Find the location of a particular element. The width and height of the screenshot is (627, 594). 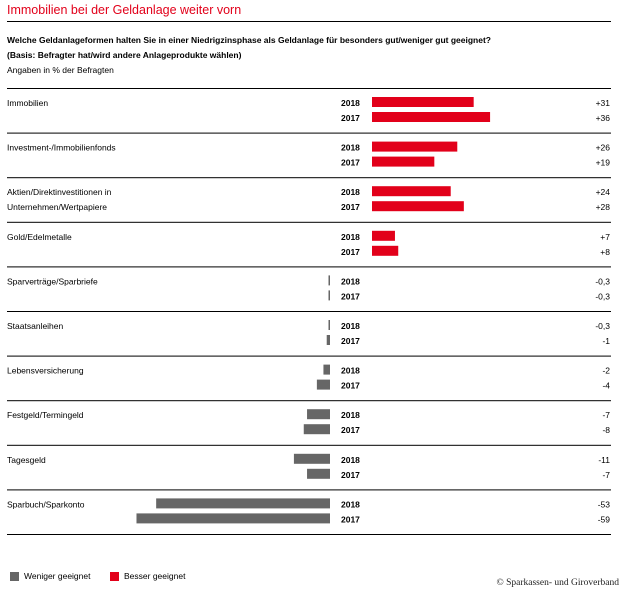

legend-label: Besser geeignet is located at coordinates (155, 576).